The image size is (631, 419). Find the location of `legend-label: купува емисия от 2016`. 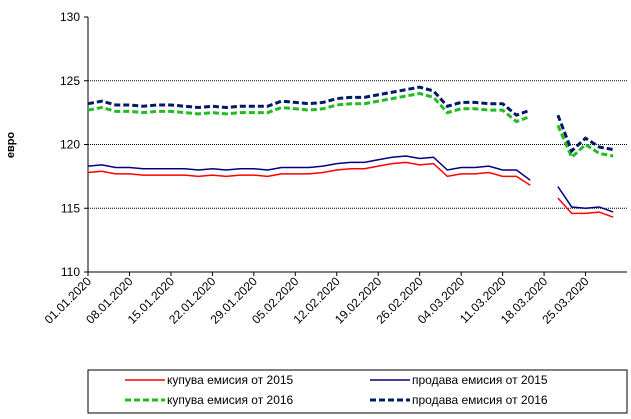

legend-label: купува емисия от 2016 is located at coordinates (230, 400).